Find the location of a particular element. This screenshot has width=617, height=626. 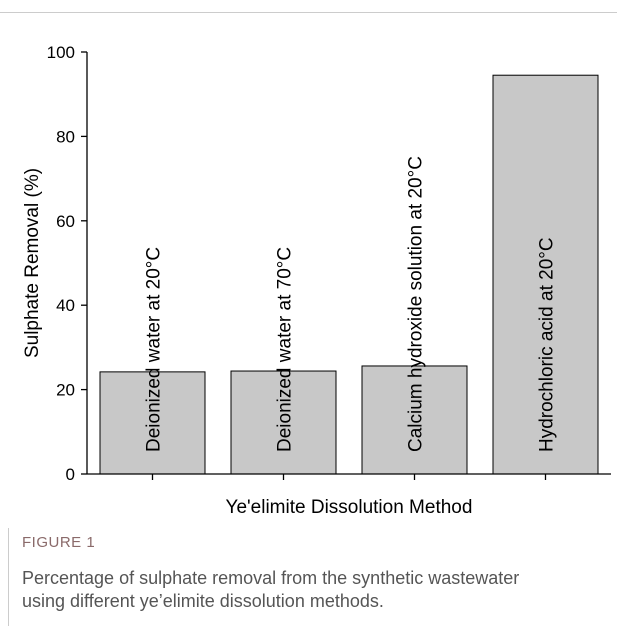

y-tick-label: 80 is located at coordinates (65, 136).